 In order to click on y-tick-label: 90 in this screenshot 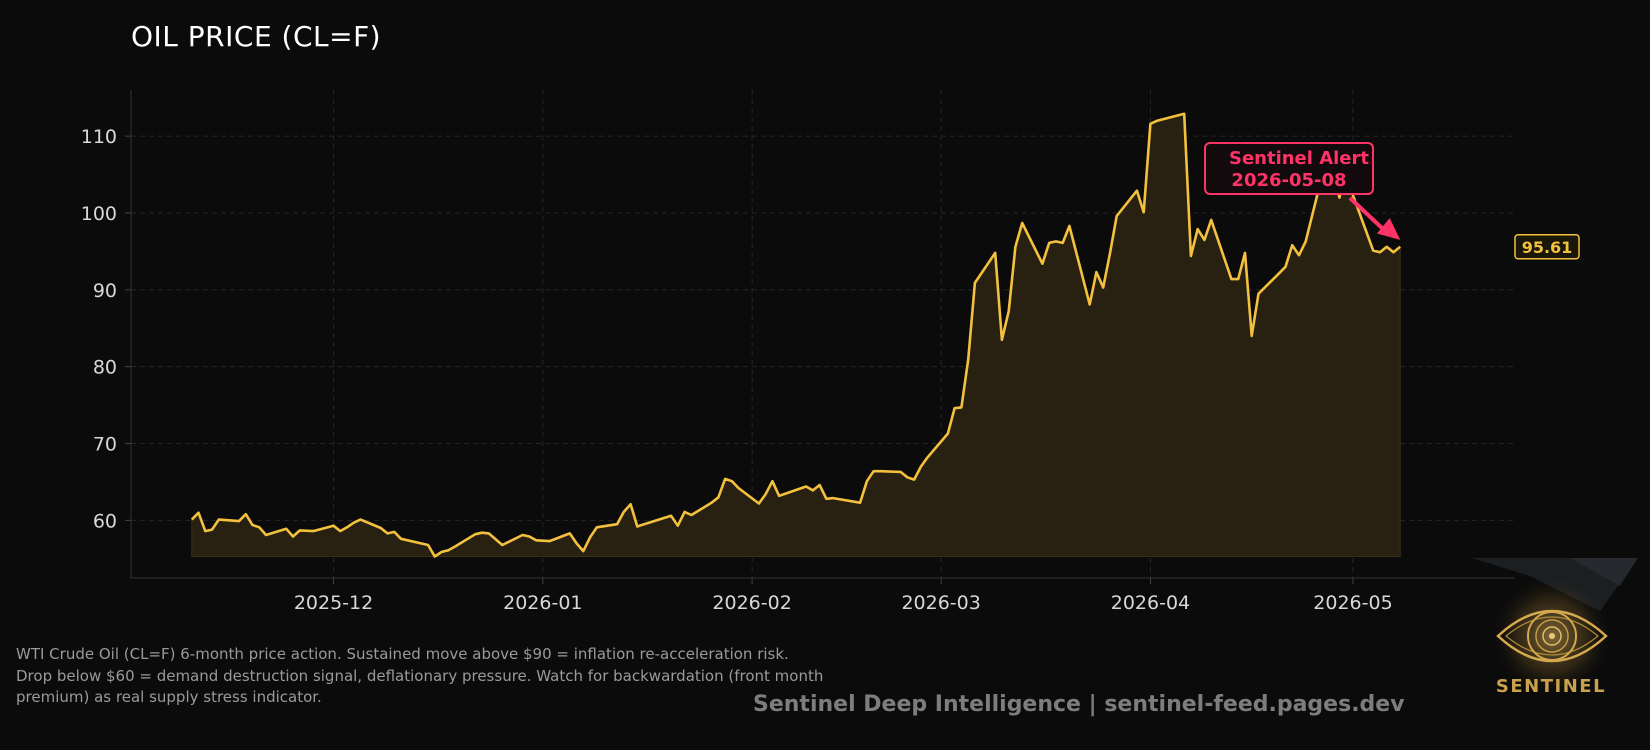, I will do `click(105, 291)`.